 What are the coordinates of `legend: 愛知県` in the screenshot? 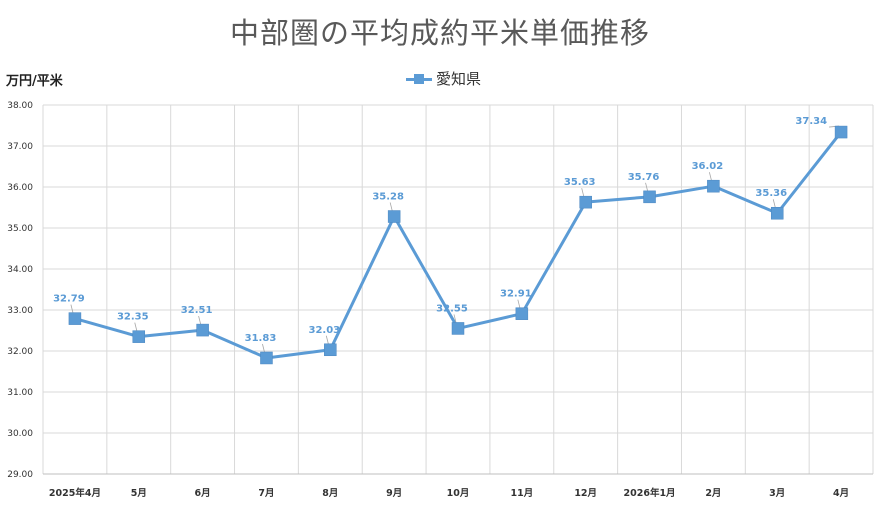 It's located at (443, 78).